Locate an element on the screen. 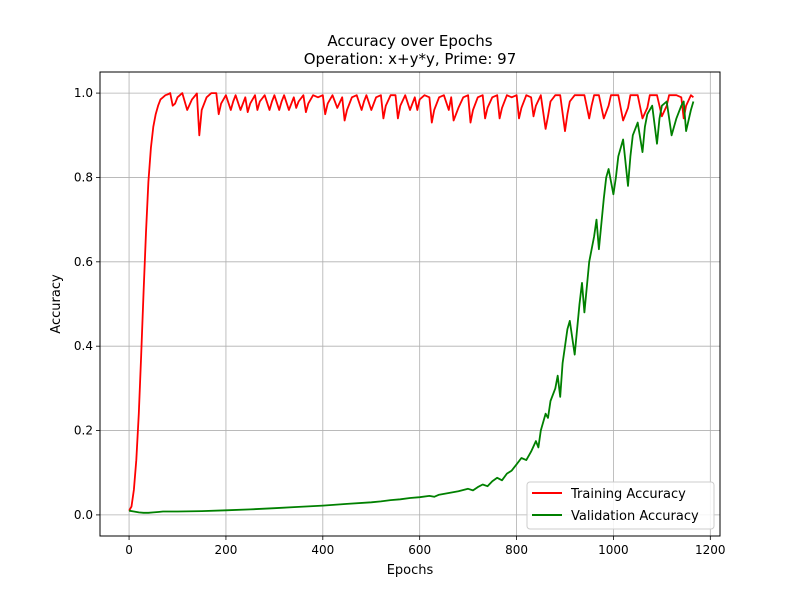  x-axis-label: Epochs is located at coordinates (410, 570).